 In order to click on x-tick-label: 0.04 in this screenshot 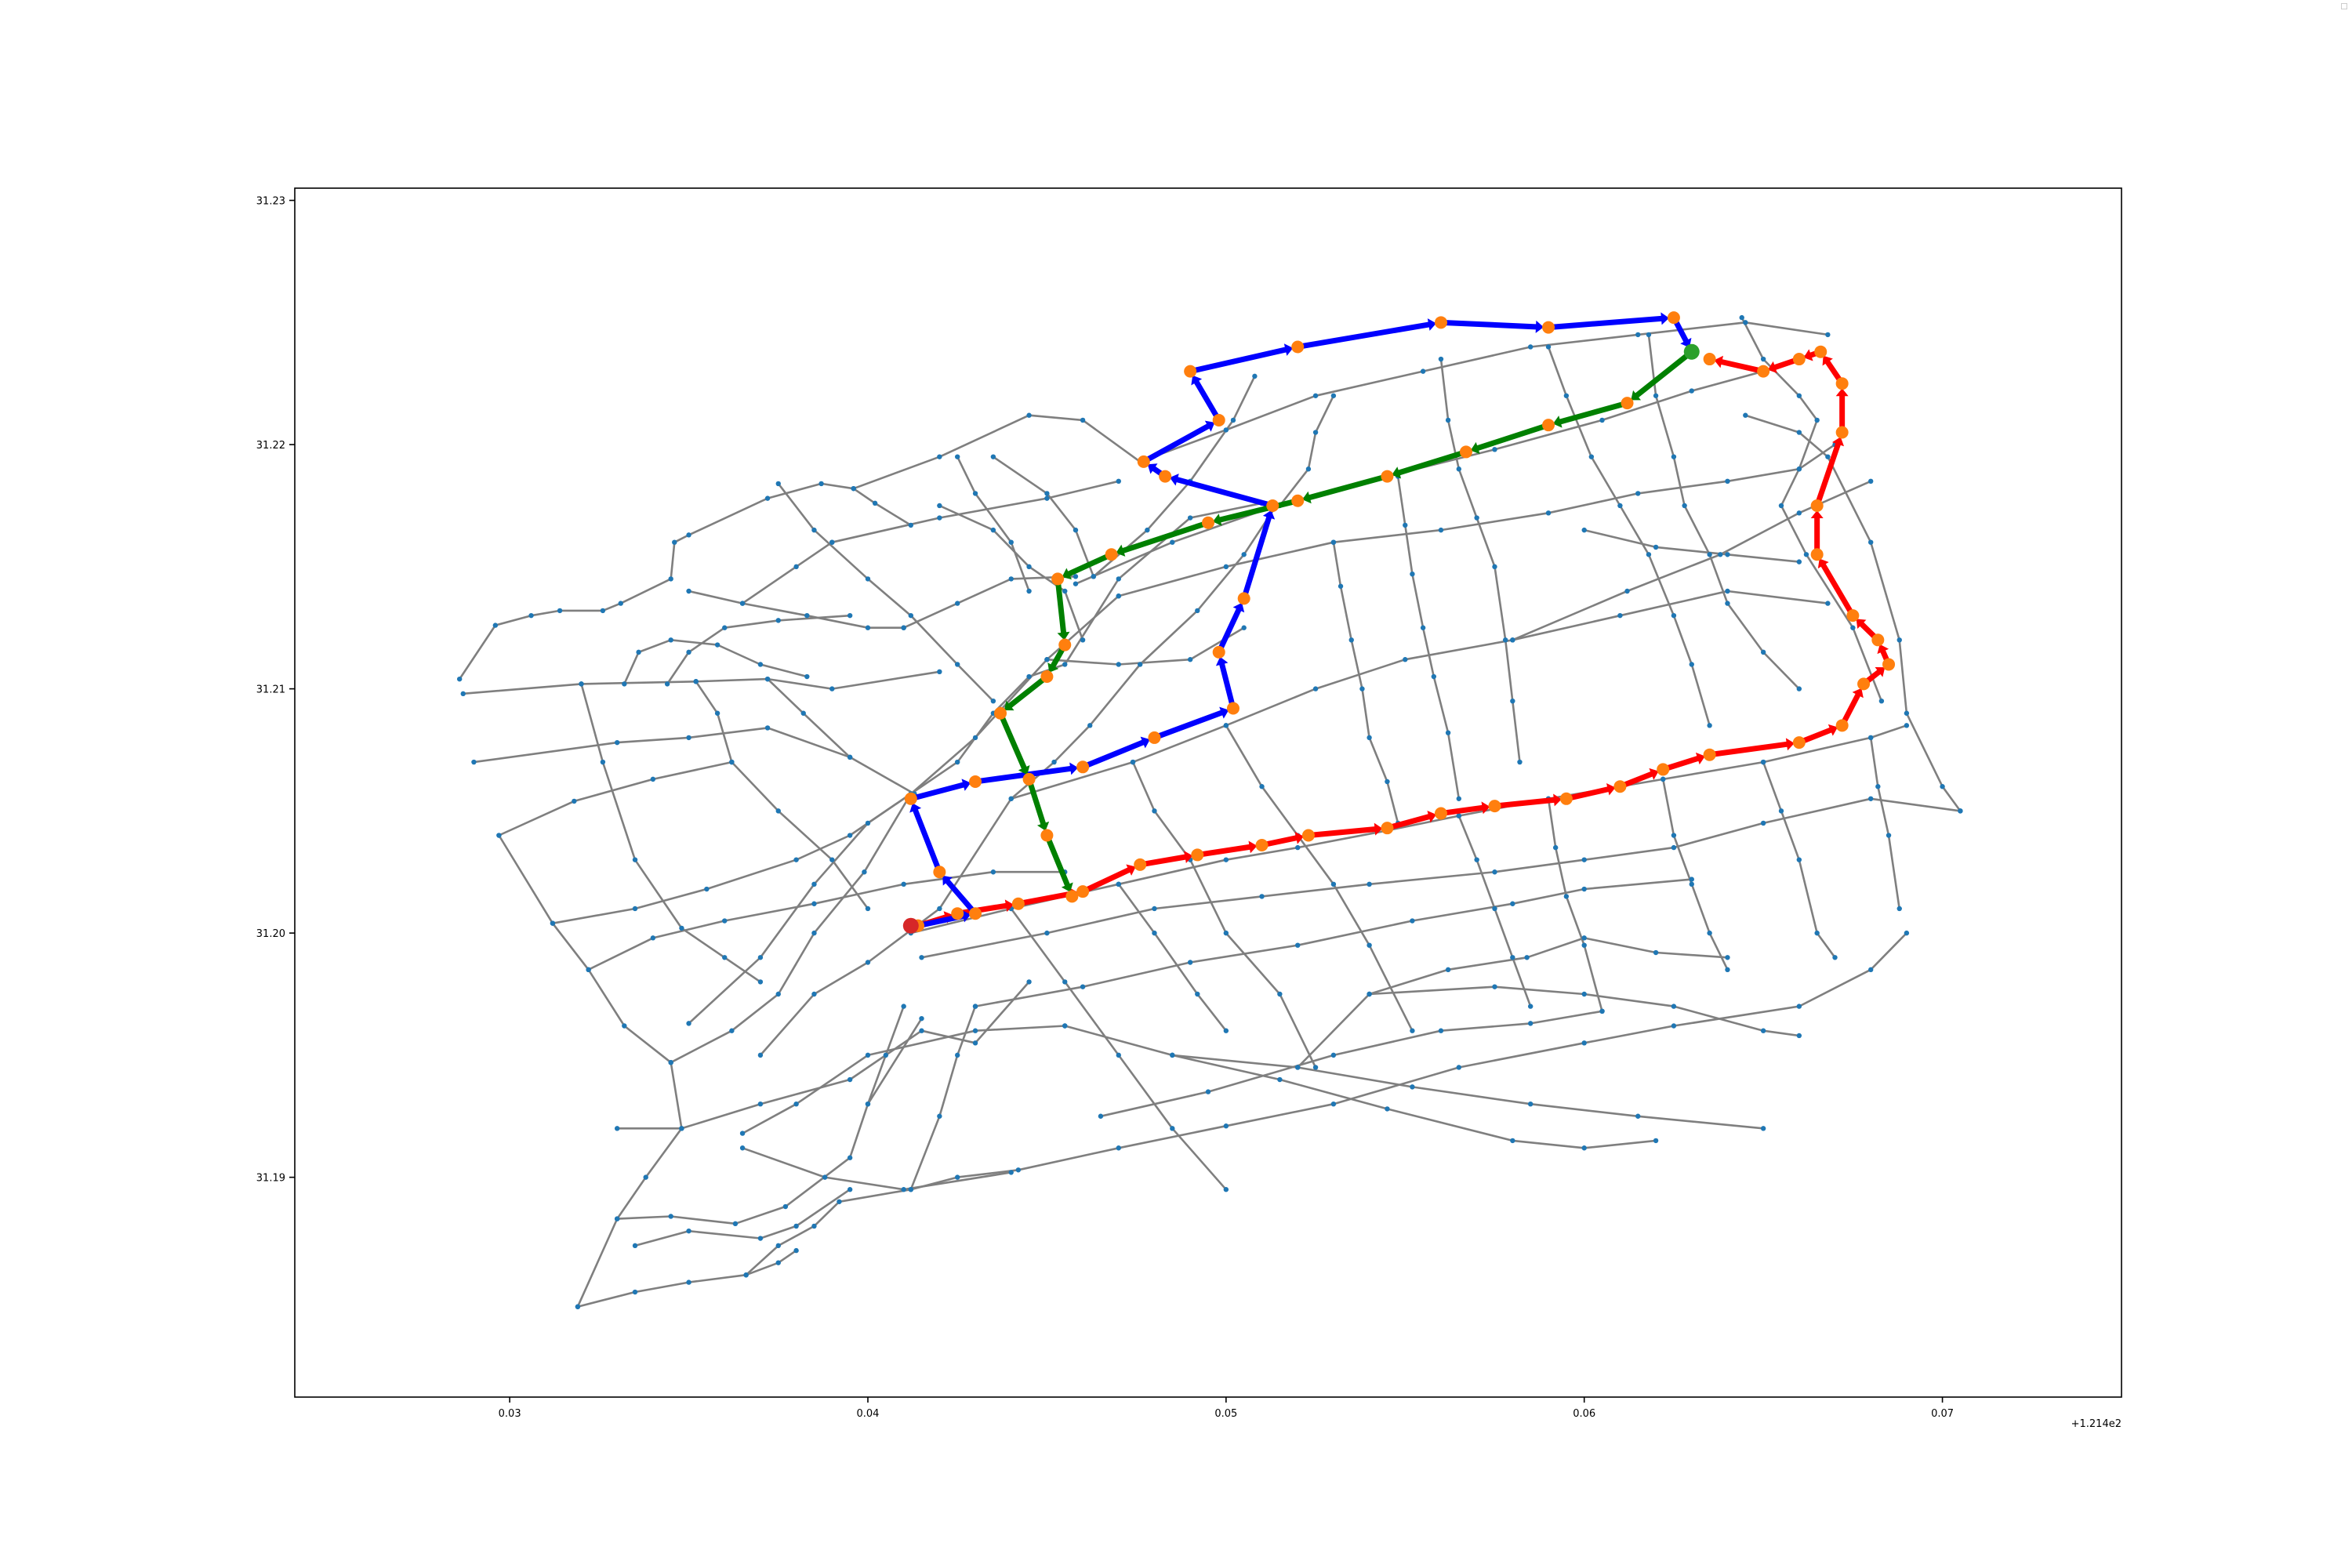, I will do `click(868, 1414)`.